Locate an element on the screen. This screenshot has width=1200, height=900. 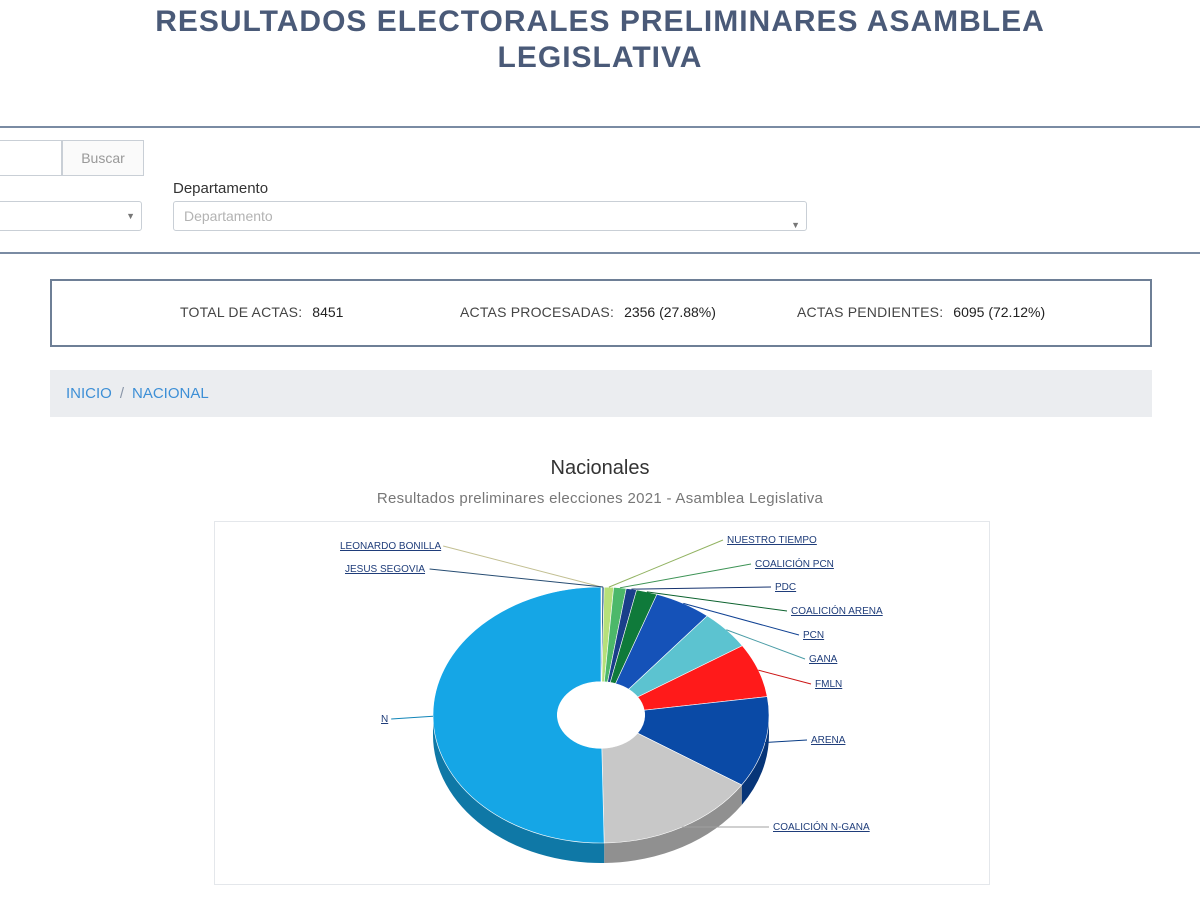
stat-total: TOTAL DE ACTAS: 8451 is located at coordinates (261, 312).